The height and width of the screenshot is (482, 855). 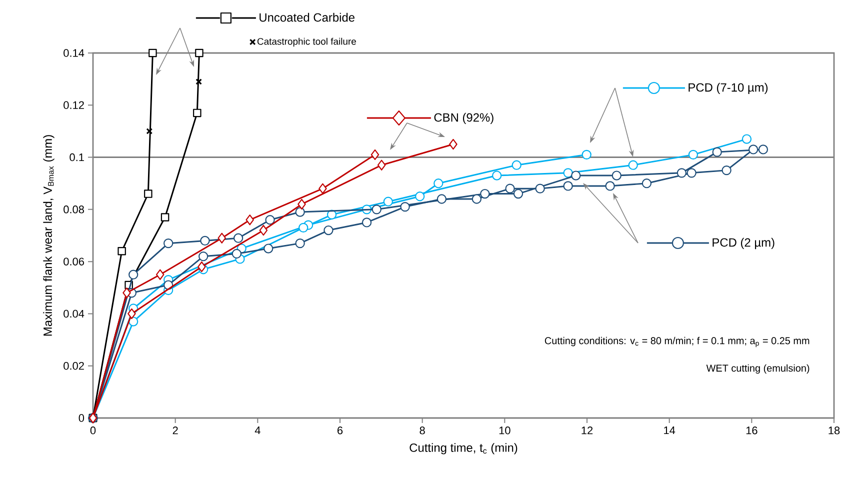 I want to click on y-tick-label: 0.04, so click(x=74, y=314).